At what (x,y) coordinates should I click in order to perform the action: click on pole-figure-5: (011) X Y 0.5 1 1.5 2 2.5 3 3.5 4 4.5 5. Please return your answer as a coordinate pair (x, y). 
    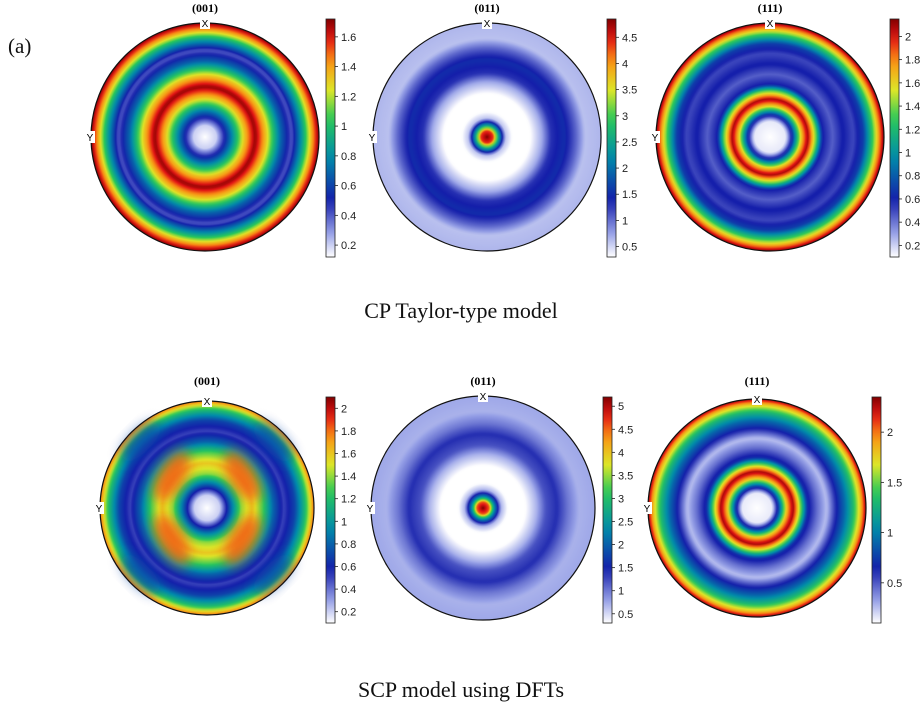
    Looking at the image, I should click on (499, 499).